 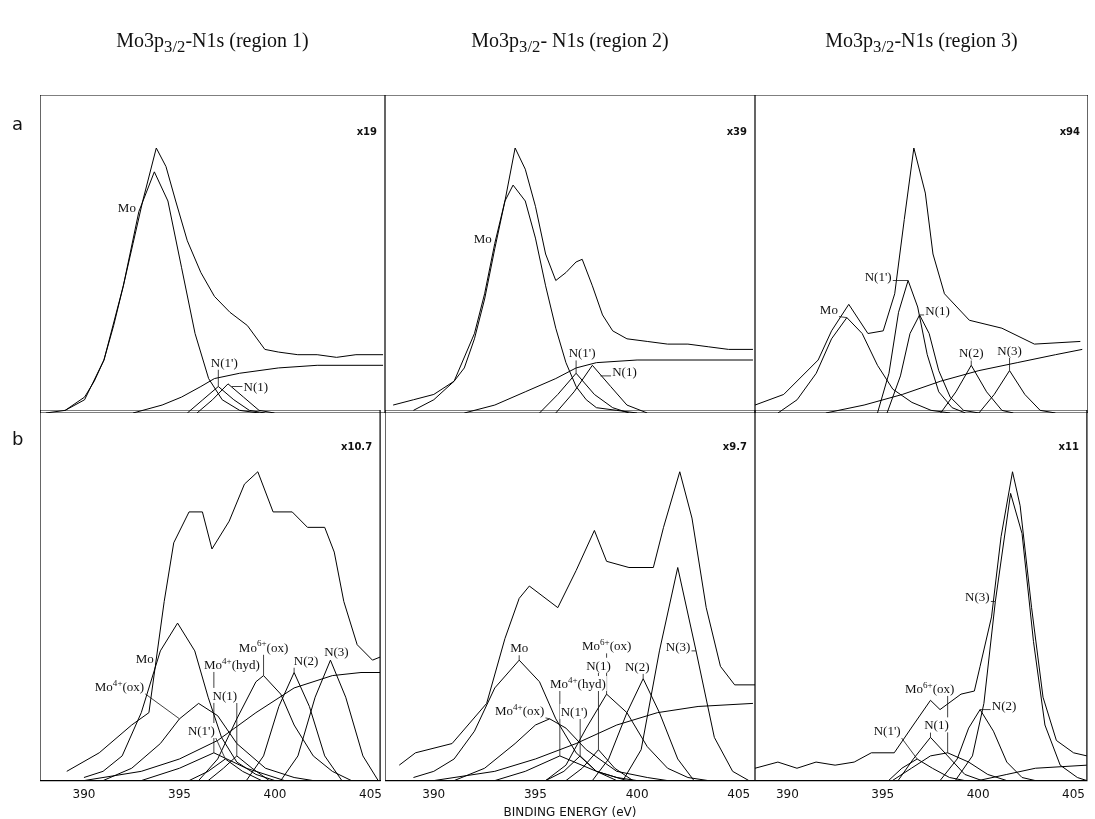 I want to click on text: x39, so click(x=737, y=131).